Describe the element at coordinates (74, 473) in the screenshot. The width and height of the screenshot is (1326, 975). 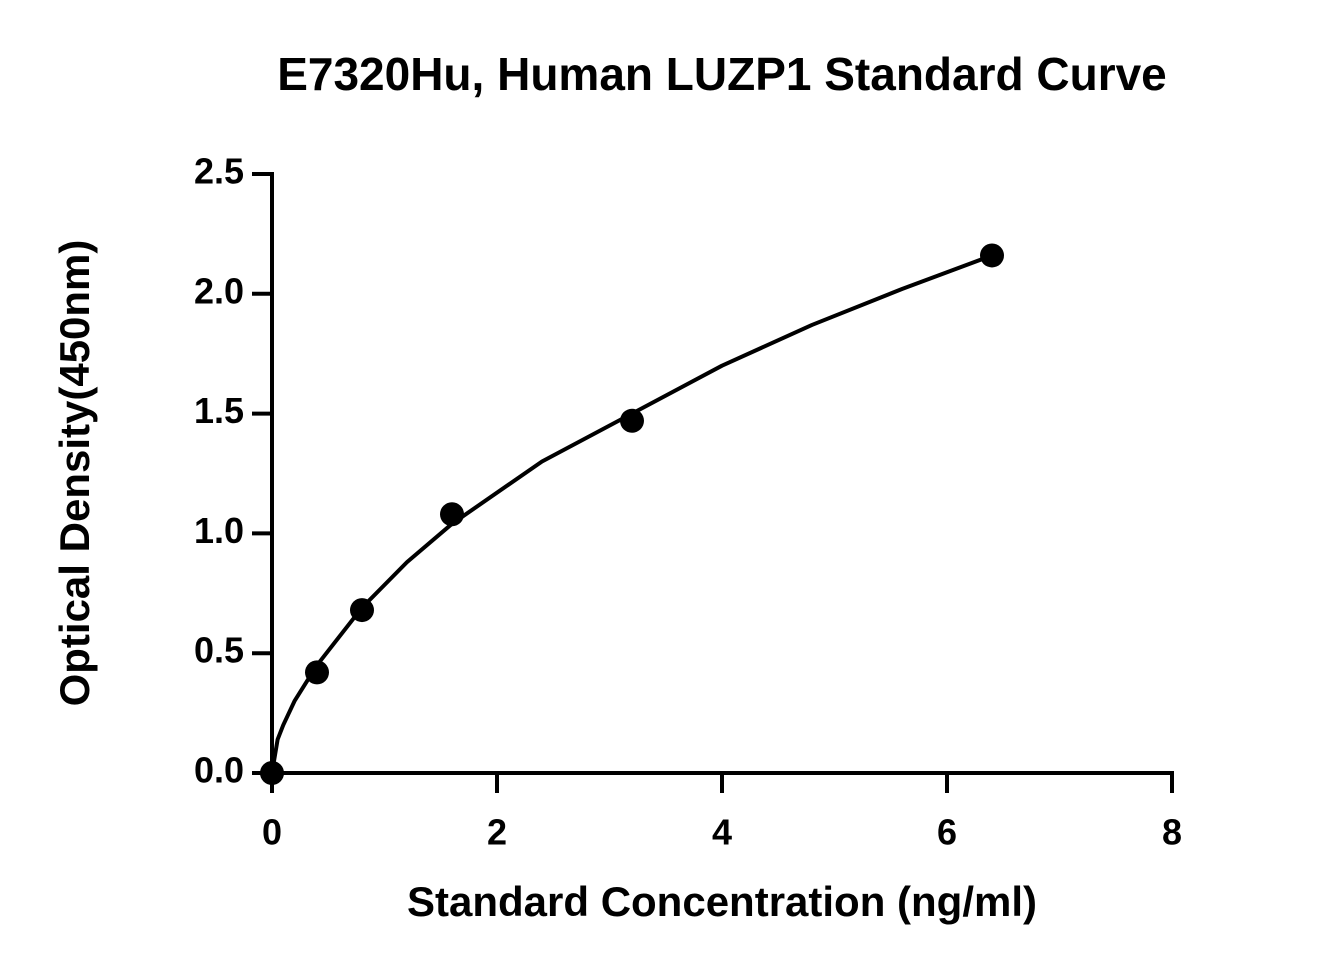
I see `y-axis-label: Optical Density(450nm)` at that location.